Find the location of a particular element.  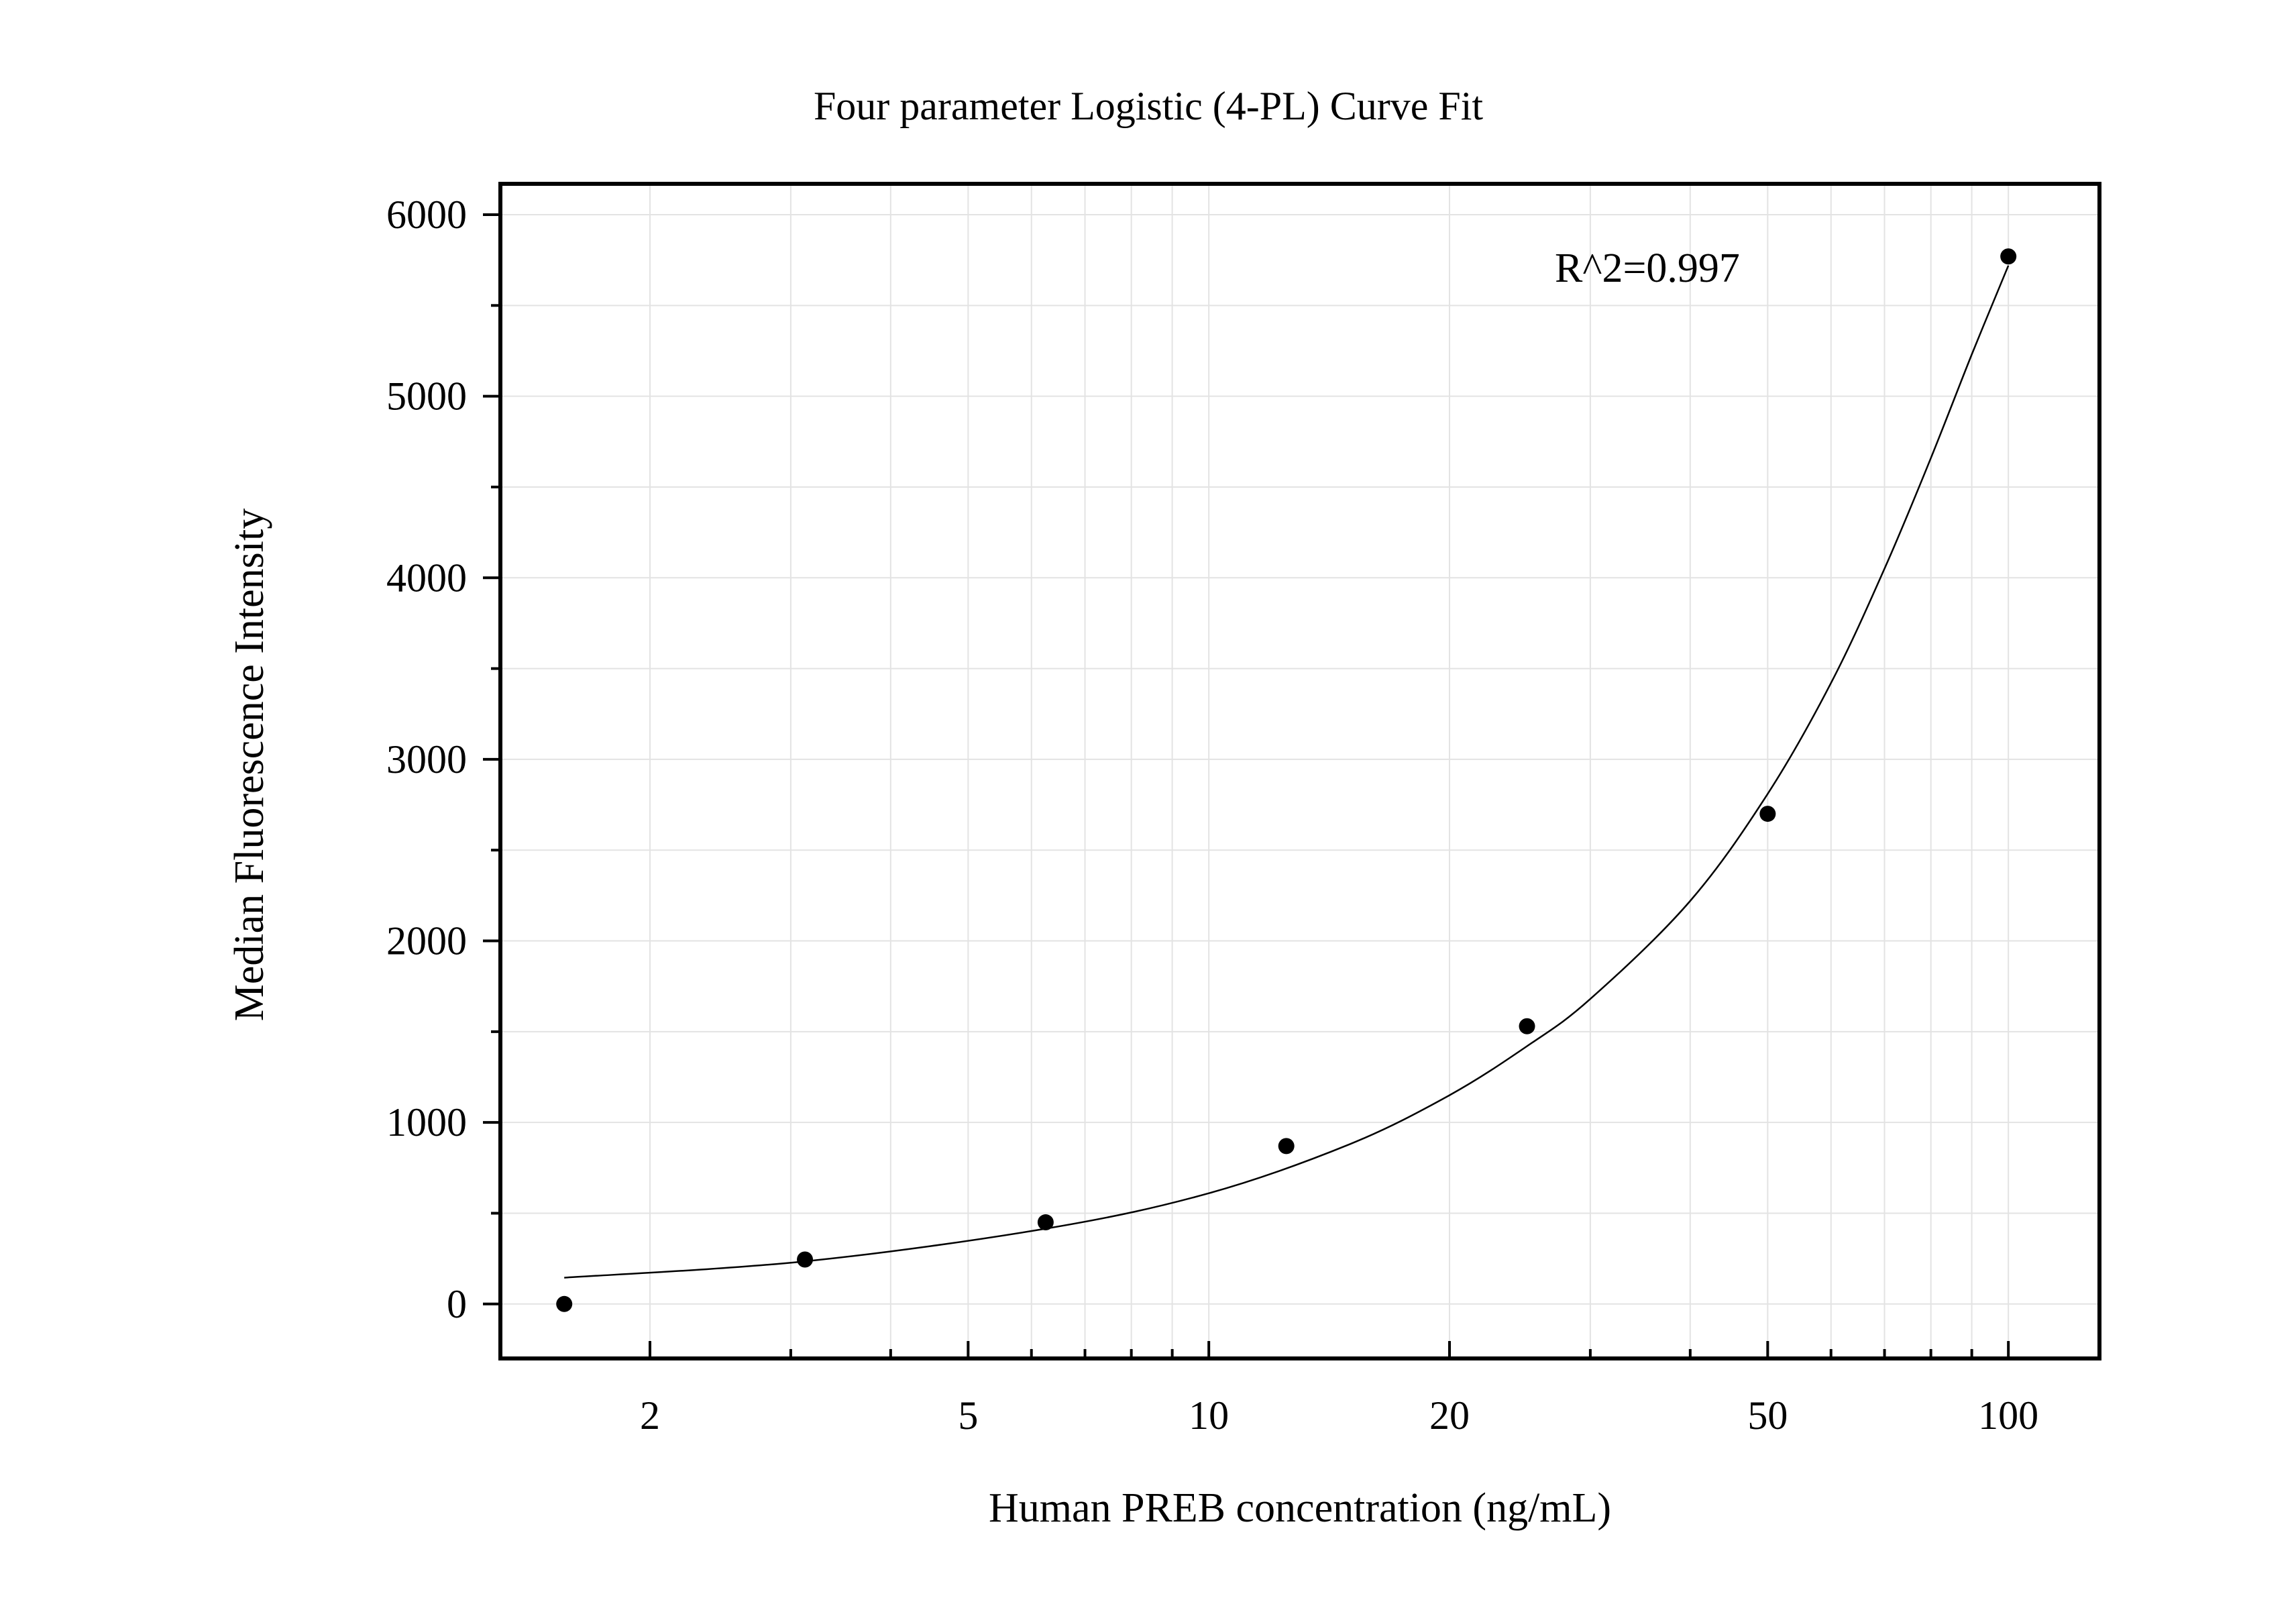

x-tick-label: 50 is located at coordinates (1768, 1415).